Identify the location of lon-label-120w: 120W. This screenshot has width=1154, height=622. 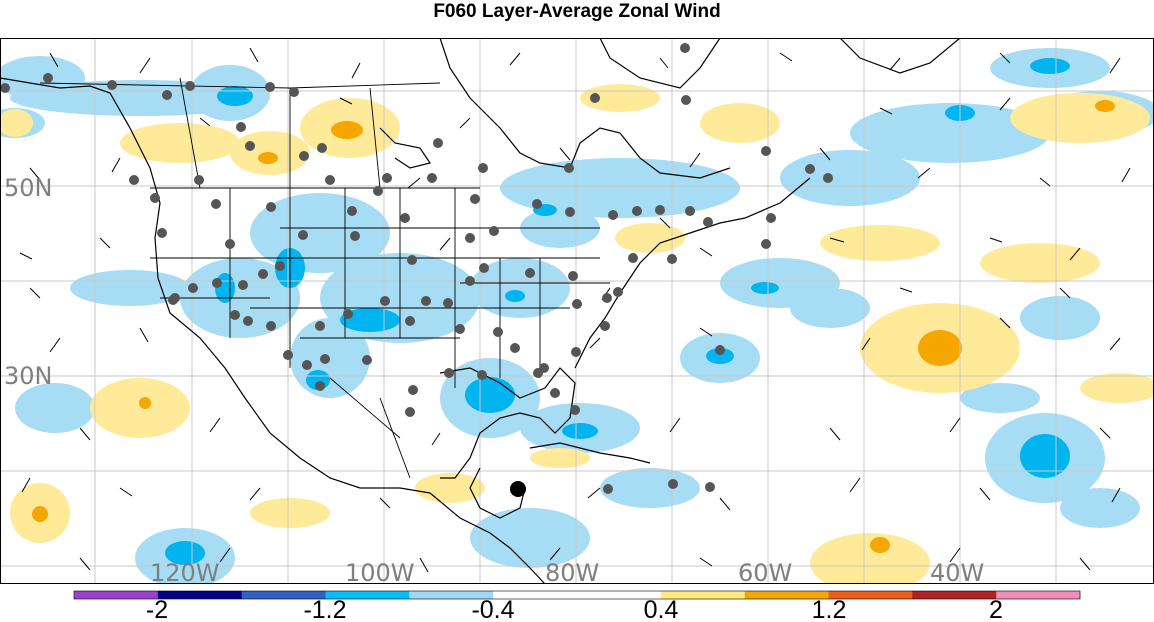
(185, 571).